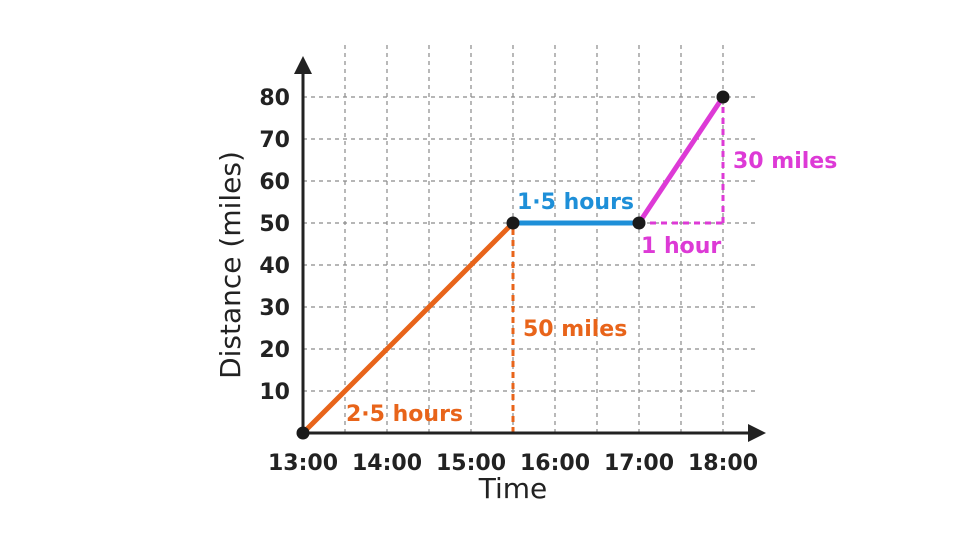 The height and width of the screenshot is (549, 976). I want to click on y-axis-arrow-icon, so click(303, 65).